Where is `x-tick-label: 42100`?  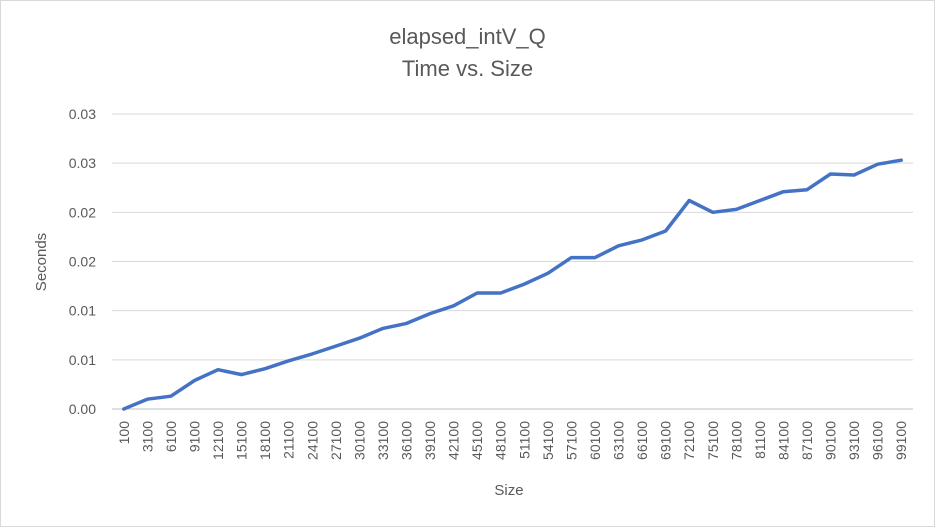
x-tick-label: 42100 is located at coordinates (454, 440).